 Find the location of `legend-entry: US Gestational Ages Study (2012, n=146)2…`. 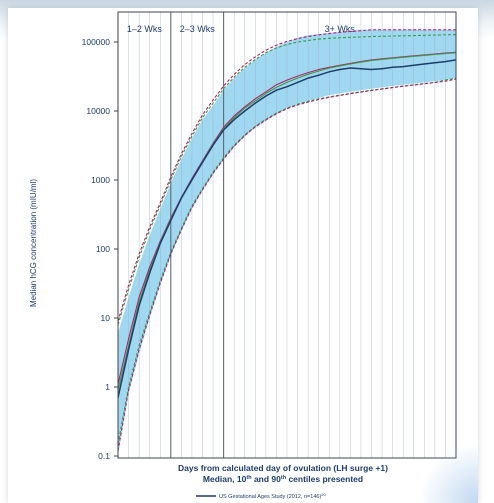

legend-entry: US Gestational Ages Study (2012, n=146)2… is located at coordinates (273, 496).